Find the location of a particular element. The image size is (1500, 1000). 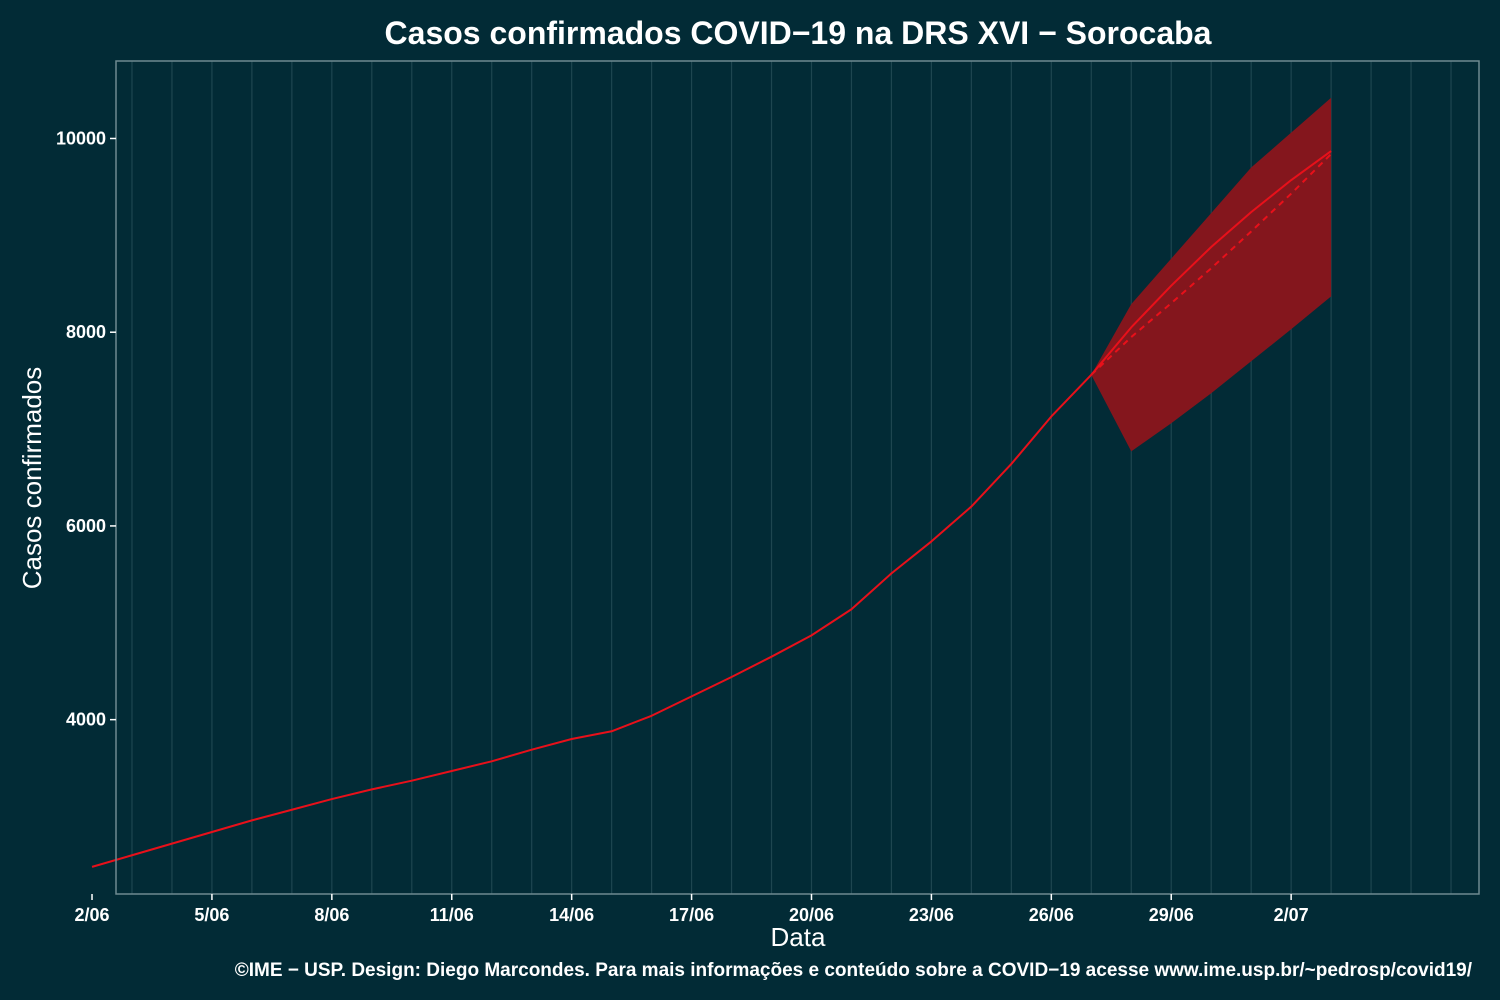

x-axis-label: Data is located at coordinates (798, 937).